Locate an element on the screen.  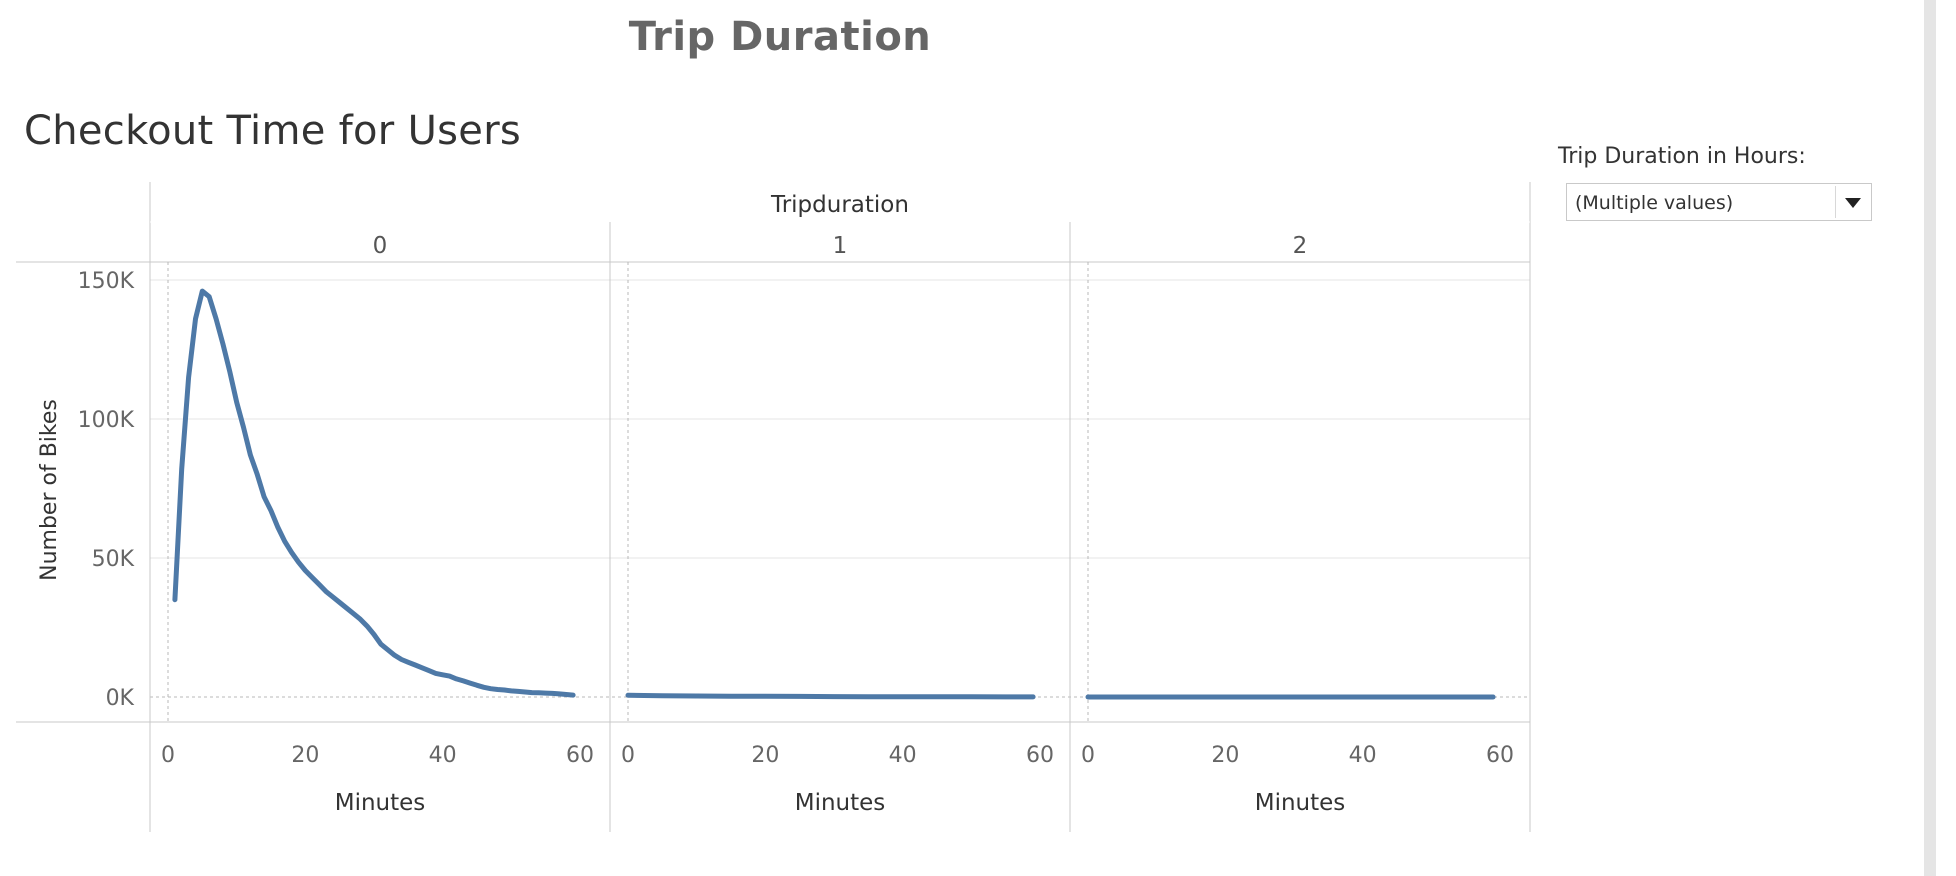
y-tick-label: 0K is located at coordinates (120, 698).